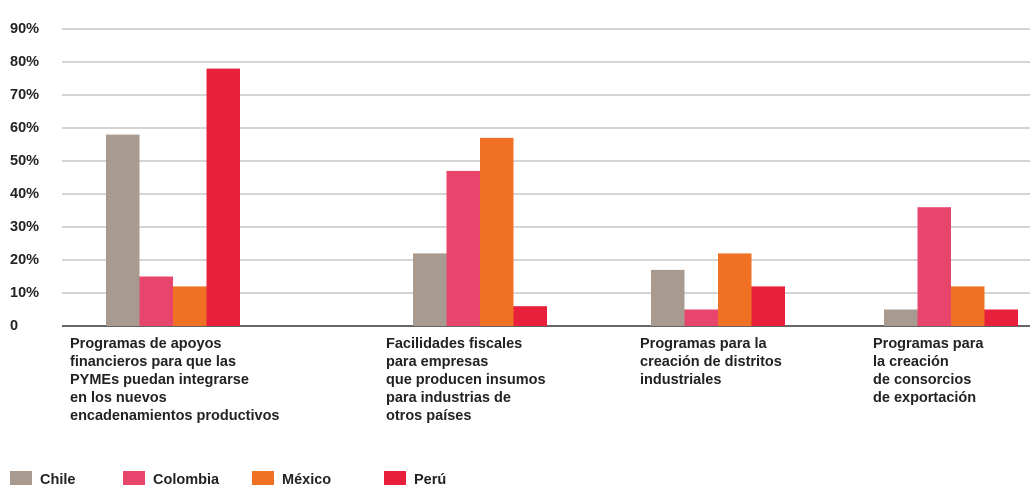  Describe the element at coordinates (428, 416) in the screenshot. I see `x-tick-label: otros países` at that location.